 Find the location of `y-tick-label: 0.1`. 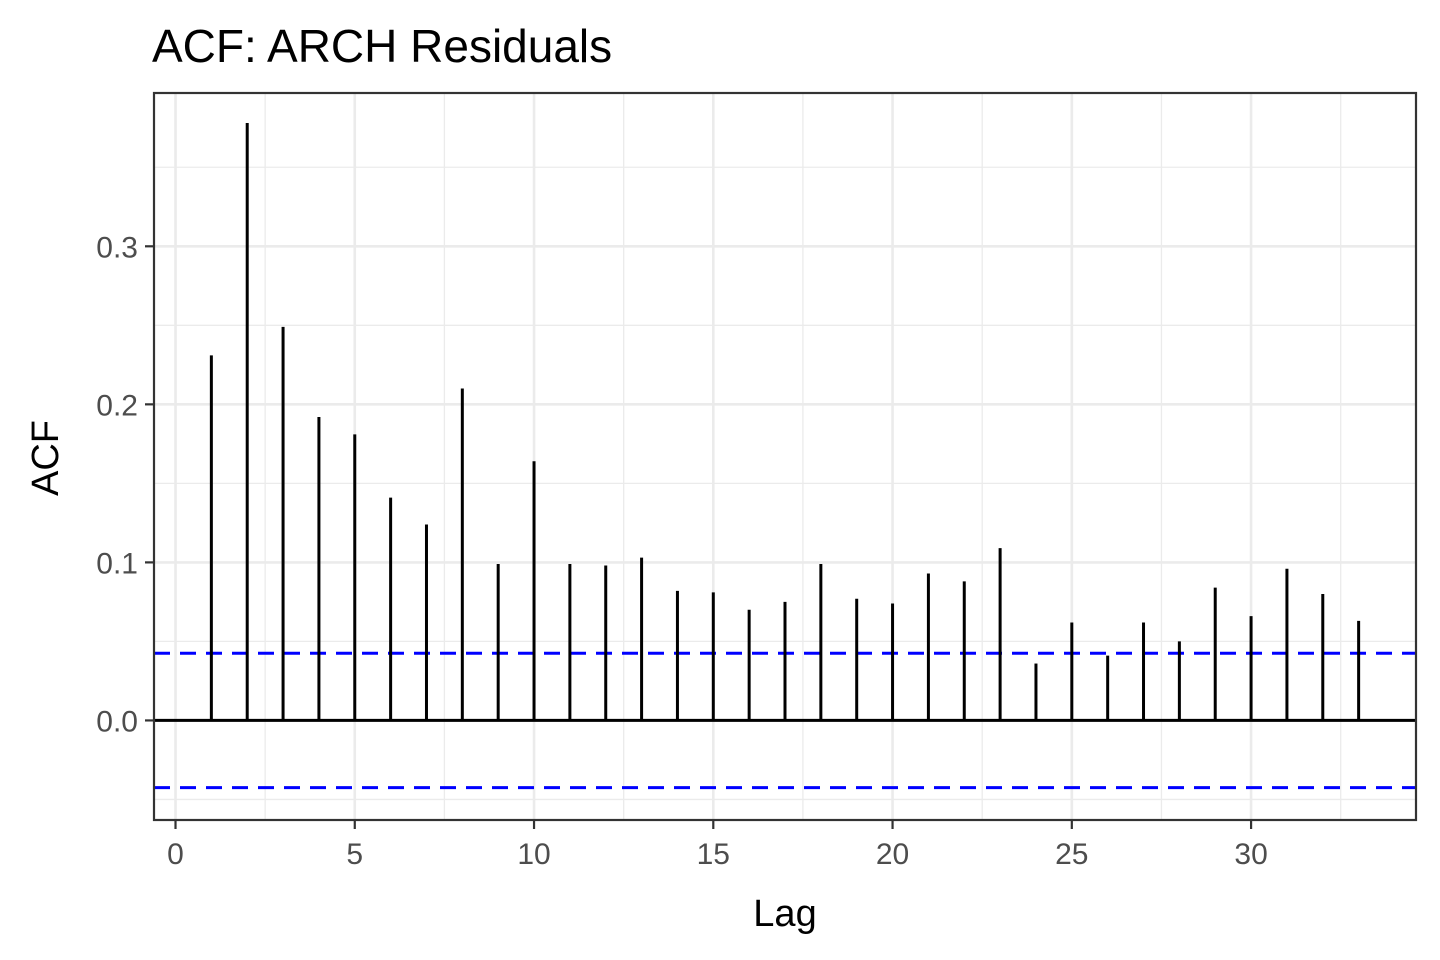

y-tick-label: 0.1 is located at coordinates (117, 563).